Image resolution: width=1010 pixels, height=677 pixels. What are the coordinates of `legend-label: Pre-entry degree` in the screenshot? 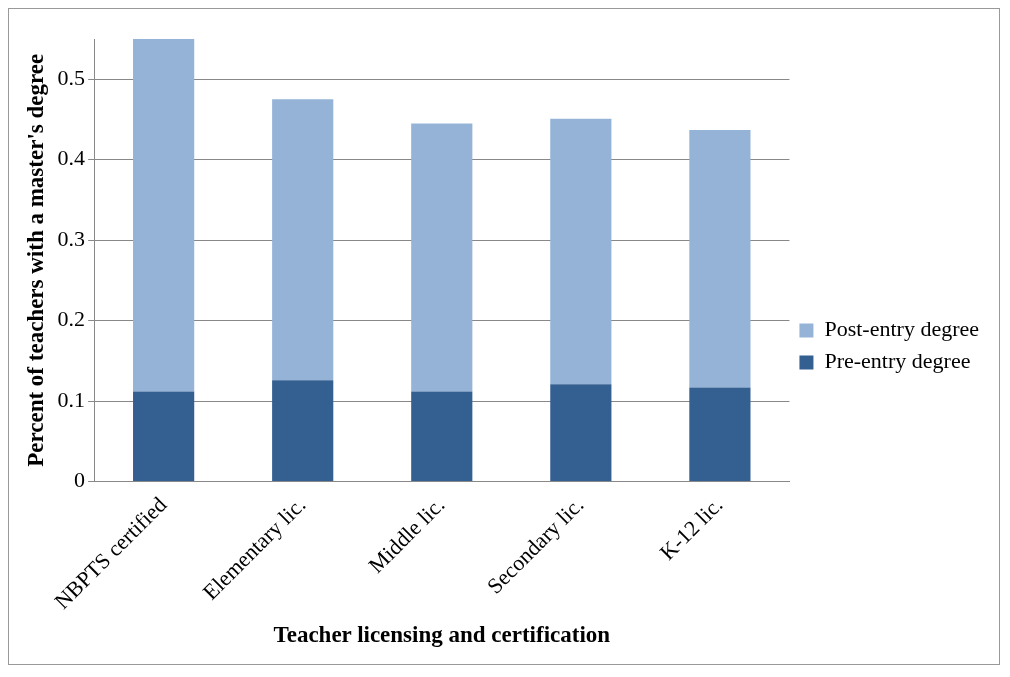 It's located at (897, 361).